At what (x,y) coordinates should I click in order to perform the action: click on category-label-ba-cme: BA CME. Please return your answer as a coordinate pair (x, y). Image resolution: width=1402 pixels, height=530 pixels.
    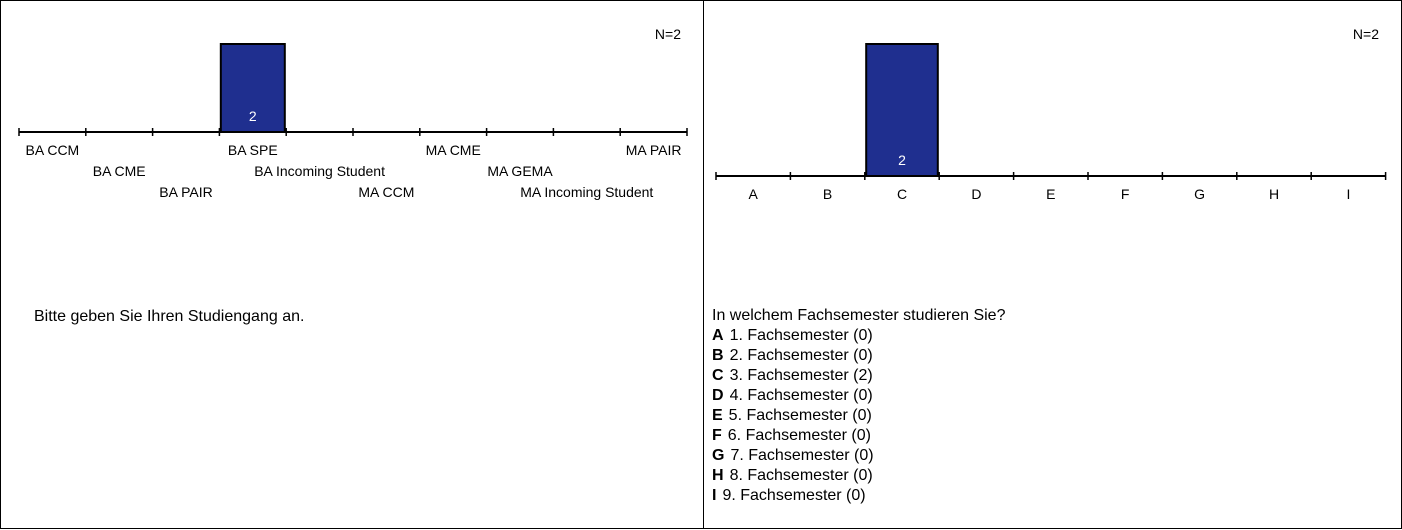
    Looking at the image, I should click on (119, 171).